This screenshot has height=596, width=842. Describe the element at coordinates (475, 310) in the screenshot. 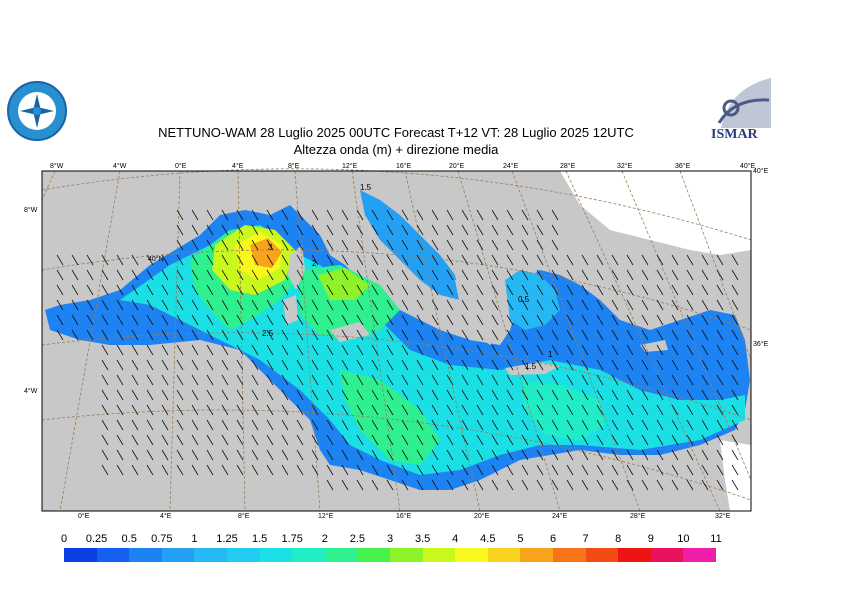

I see `islands` at that location.